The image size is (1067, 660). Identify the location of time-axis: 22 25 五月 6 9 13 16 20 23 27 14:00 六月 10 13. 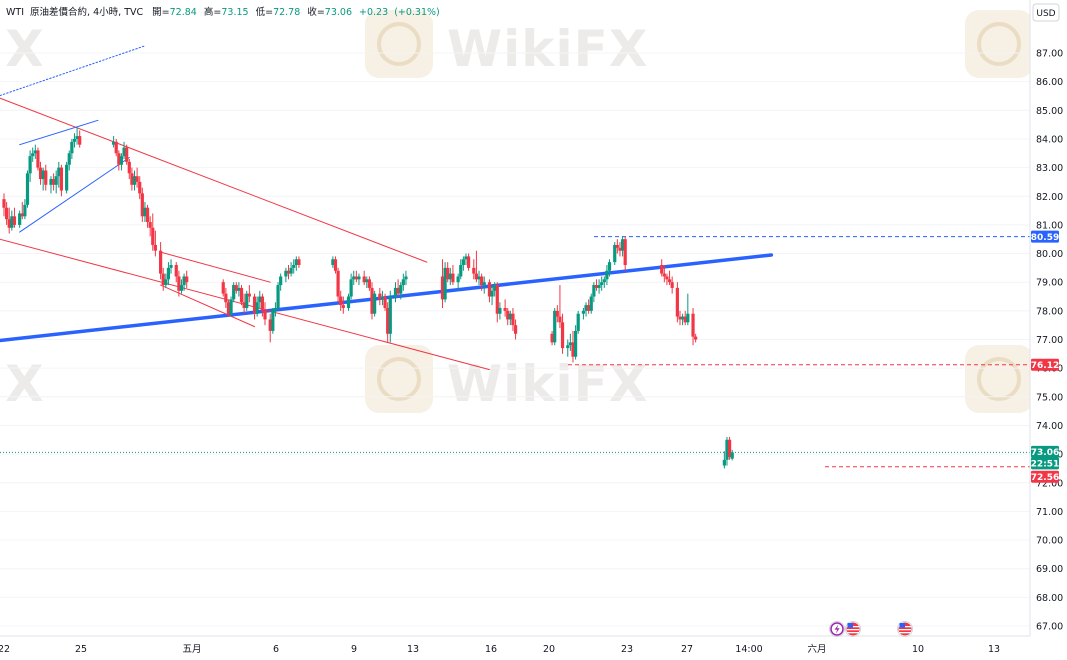
(500, 649).